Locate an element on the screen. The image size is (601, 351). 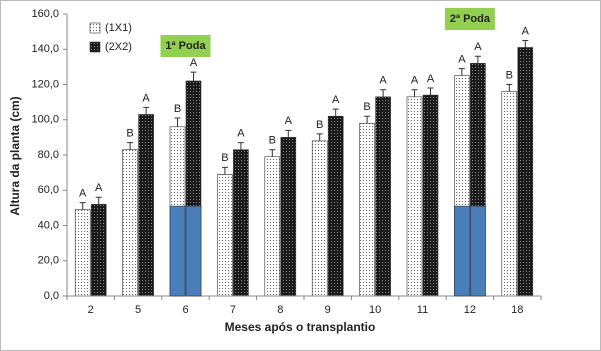
y-tick-label: 80,0 is located at coordinates (48, 155).